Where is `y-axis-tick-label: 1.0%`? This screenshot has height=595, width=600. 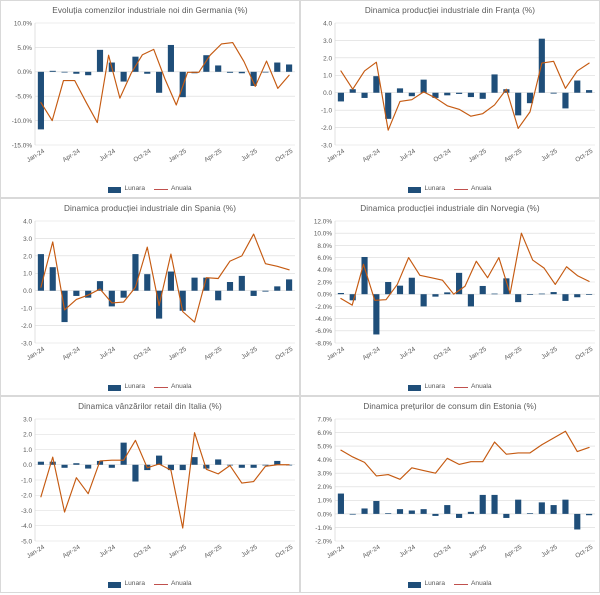
y-axis-tick-label: 1.0% is located at coordinates (324, 501).